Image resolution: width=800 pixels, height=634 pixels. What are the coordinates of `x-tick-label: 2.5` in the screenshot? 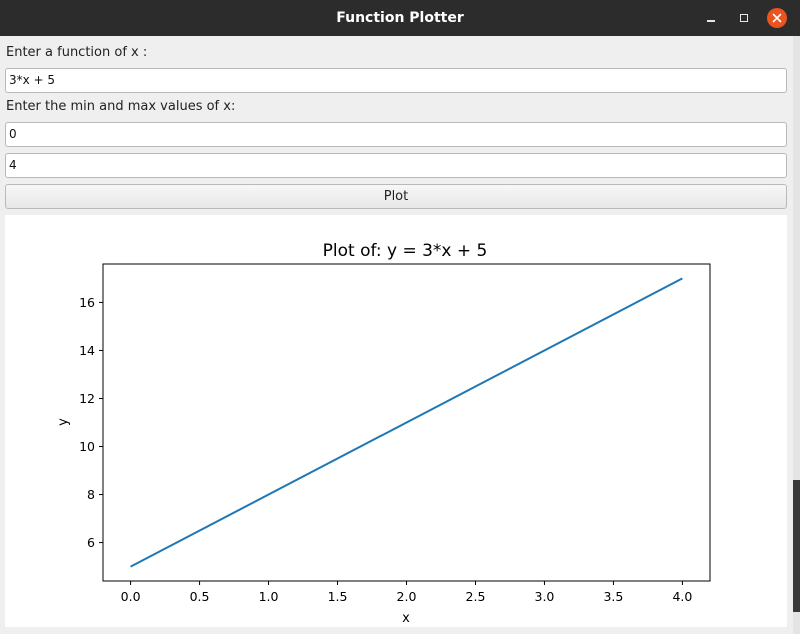 It's located at (476, 596).